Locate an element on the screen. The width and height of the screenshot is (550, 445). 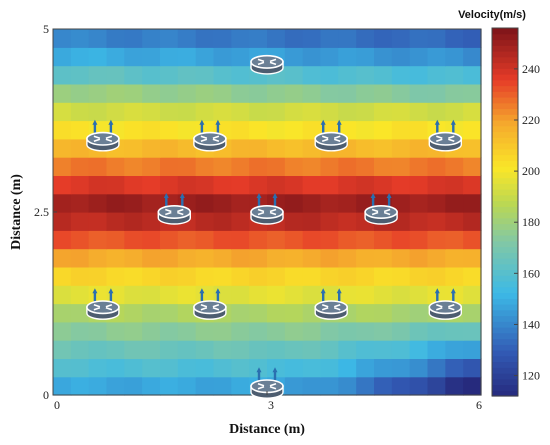
x-axis-label: Distance (m) is located at coordinates (267, 429).